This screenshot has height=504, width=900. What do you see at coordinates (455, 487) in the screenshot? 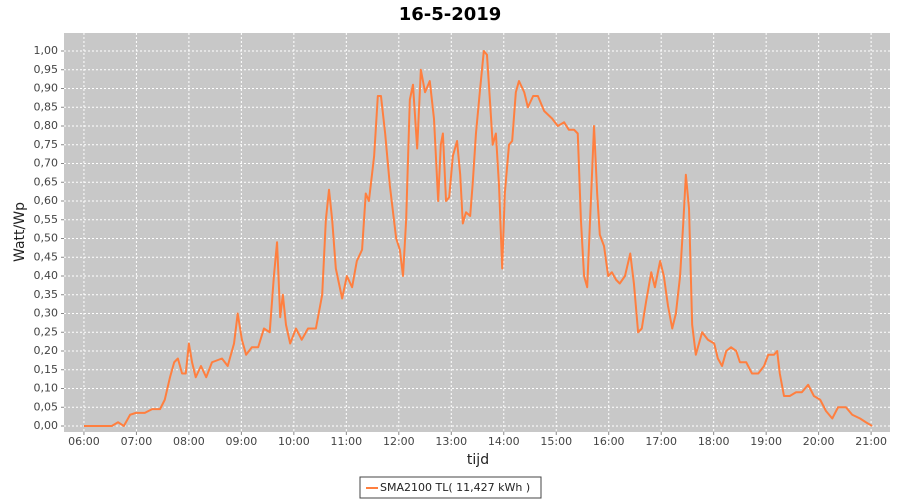
I see `legend-label: SMA2100 TL( 11,427 kWh )` at bounding box center [455, 487].